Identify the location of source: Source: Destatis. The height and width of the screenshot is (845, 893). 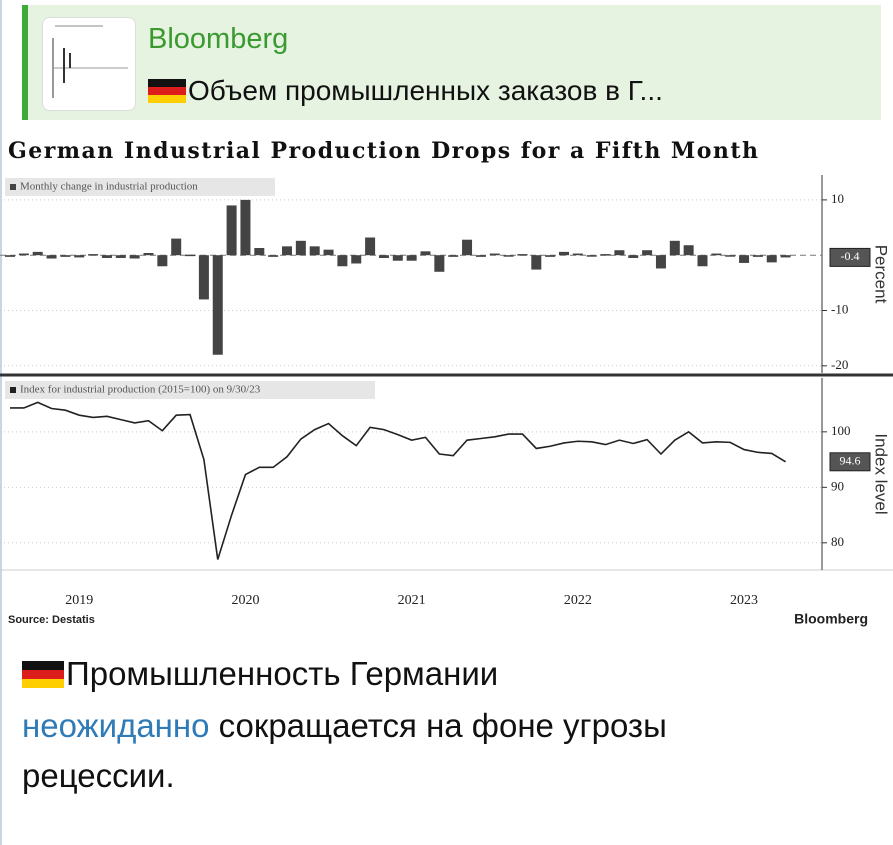
(51, 620).